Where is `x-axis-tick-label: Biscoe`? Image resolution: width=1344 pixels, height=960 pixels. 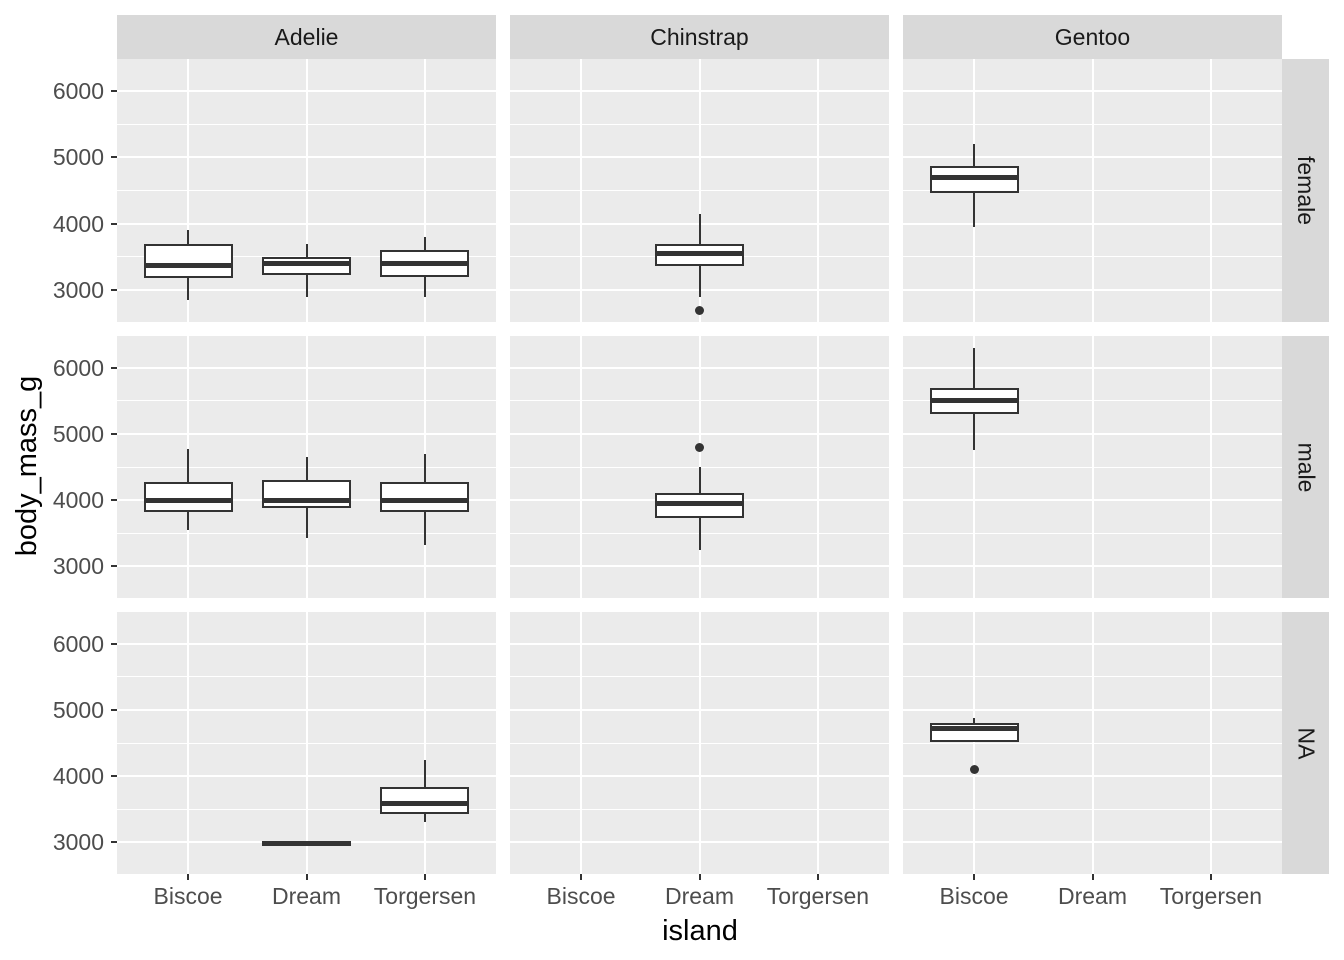
x-axis-tick-label: Biscoe is located at coordinates (974, 896).